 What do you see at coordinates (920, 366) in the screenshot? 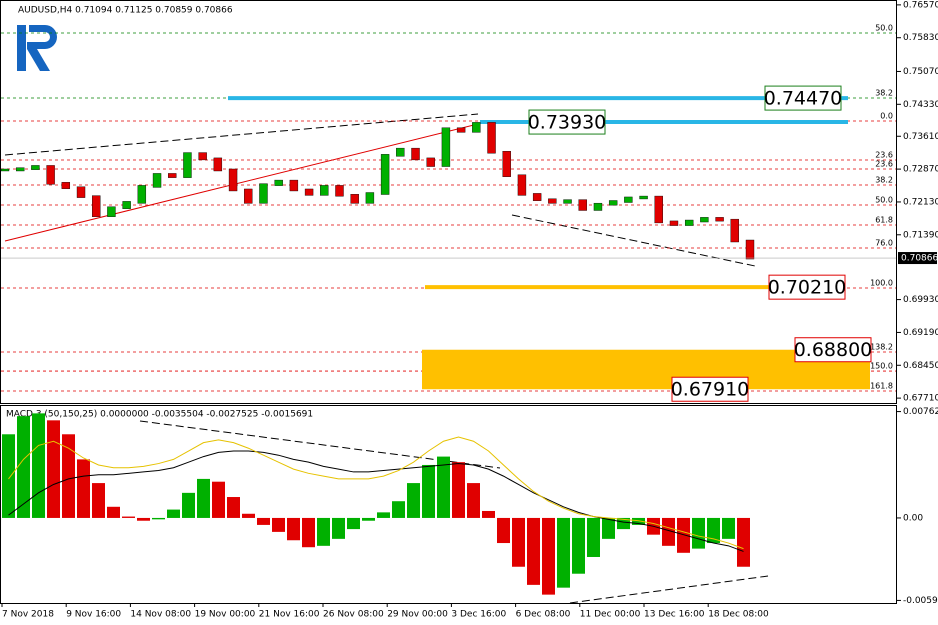
I see `y-tick-label: 0.68450` at bounding box center [920, 366].